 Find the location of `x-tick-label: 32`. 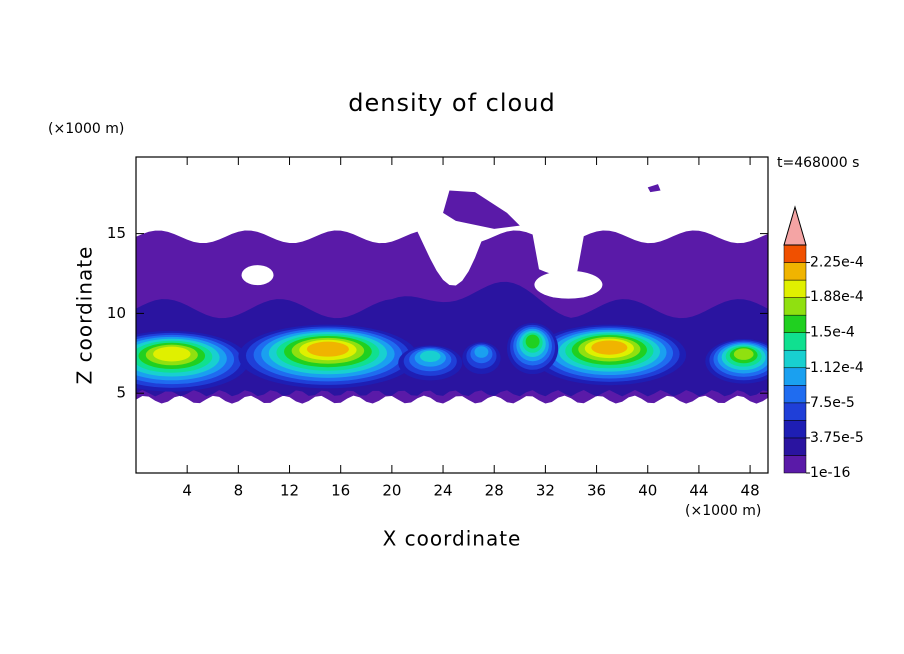

x-tick-label: 32 is located at coordinates (545, 491).